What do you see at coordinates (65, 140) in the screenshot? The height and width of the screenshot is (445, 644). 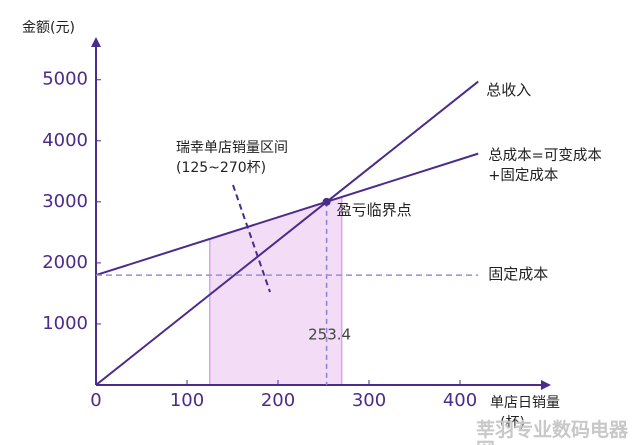 I see `y-tick-label: 4000` at bounding box center [65, 140].